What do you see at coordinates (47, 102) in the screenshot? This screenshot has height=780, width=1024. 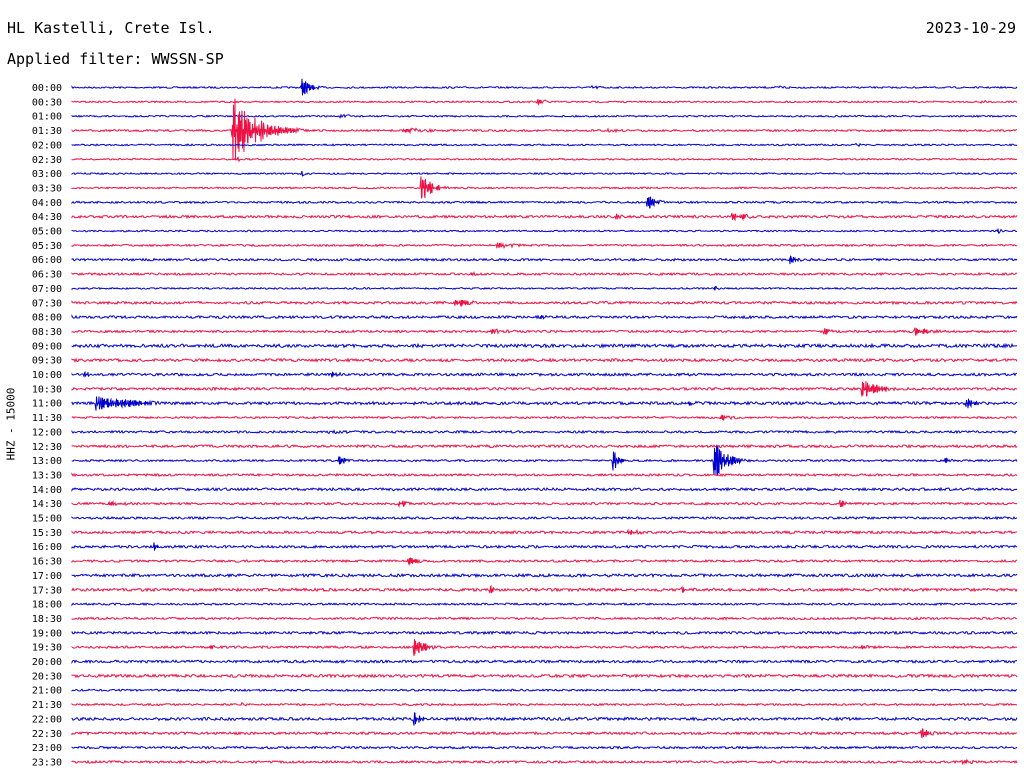 I see `row-time-label: 00:30` at bounding box center [47, 102].